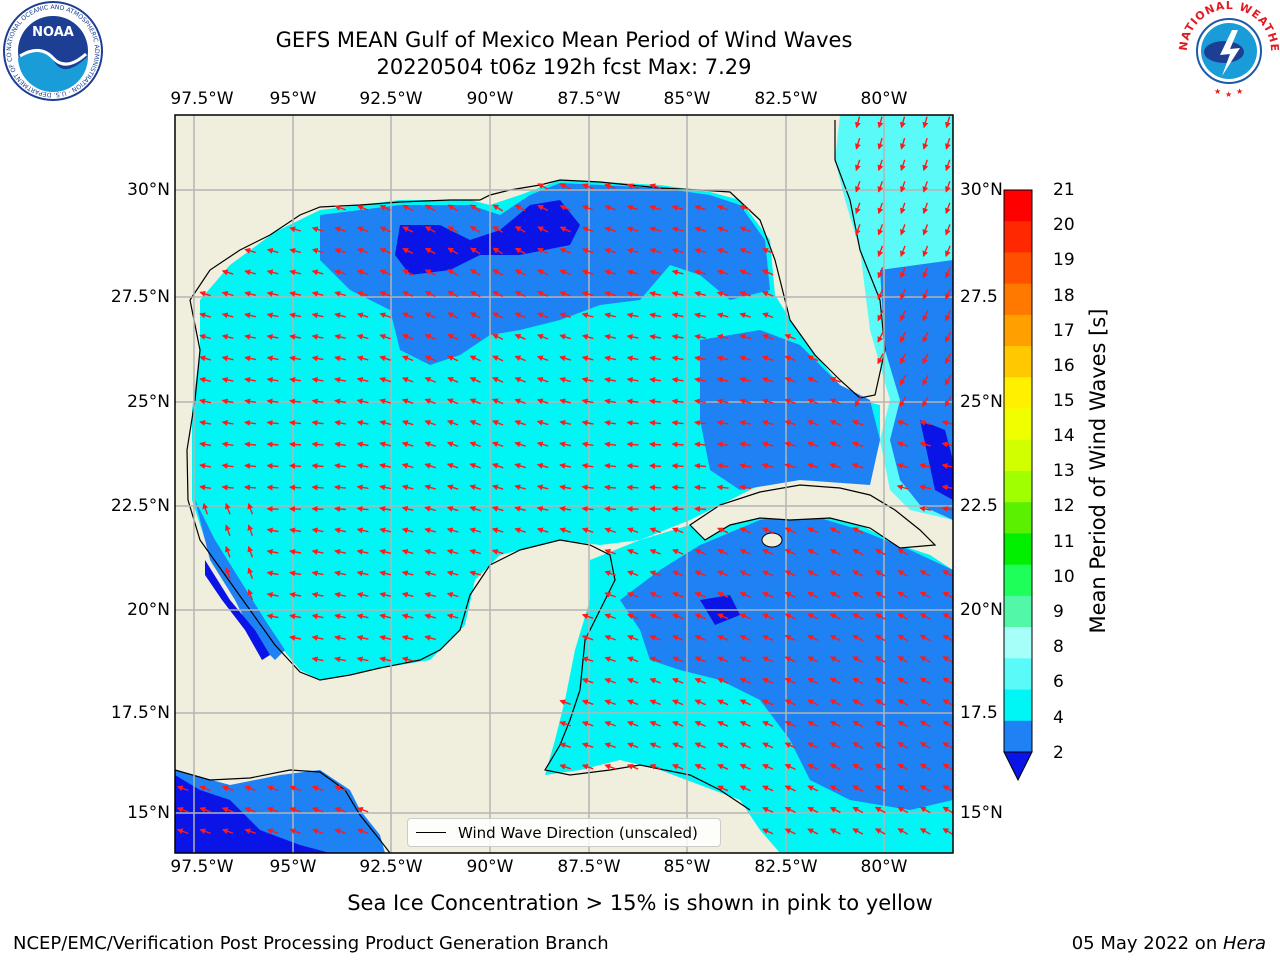  I want to click on colorbar-tick: 4, so click(1058, 718).